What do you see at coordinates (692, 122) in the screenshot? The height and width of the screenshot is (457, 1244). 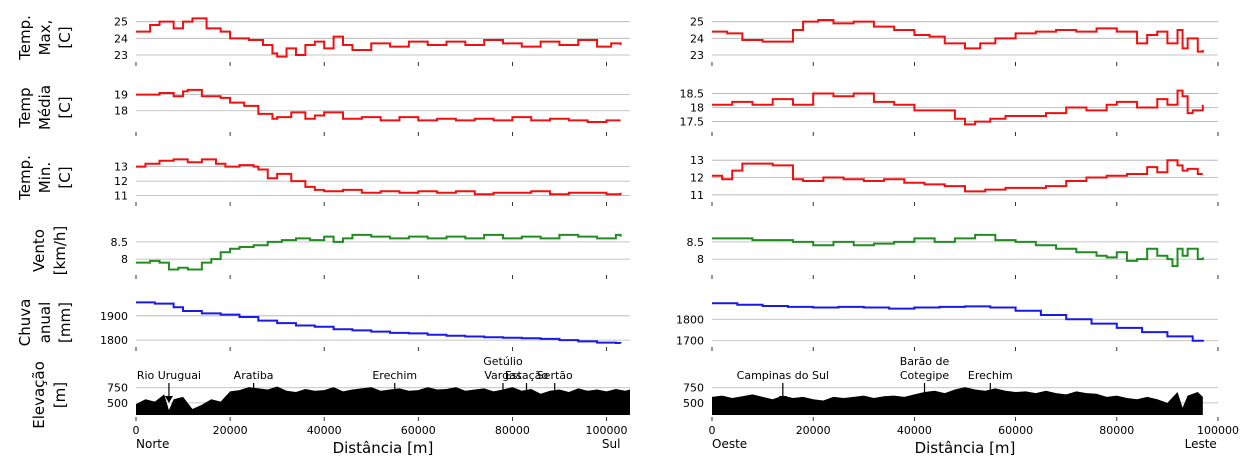 I see `y-tick-label: 17.5` at bounding box center [692, 122].